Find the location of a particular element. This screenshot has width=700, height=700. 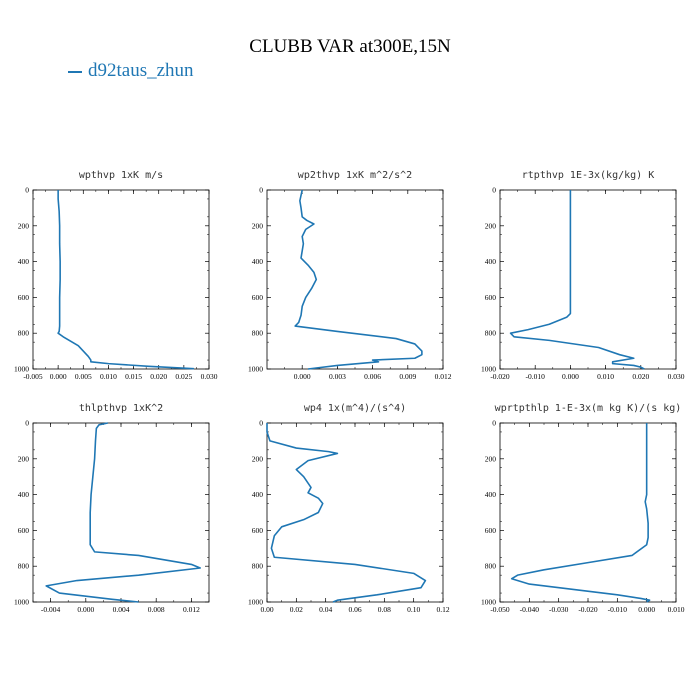

legend-swatch is located at coordinates (75, 71).